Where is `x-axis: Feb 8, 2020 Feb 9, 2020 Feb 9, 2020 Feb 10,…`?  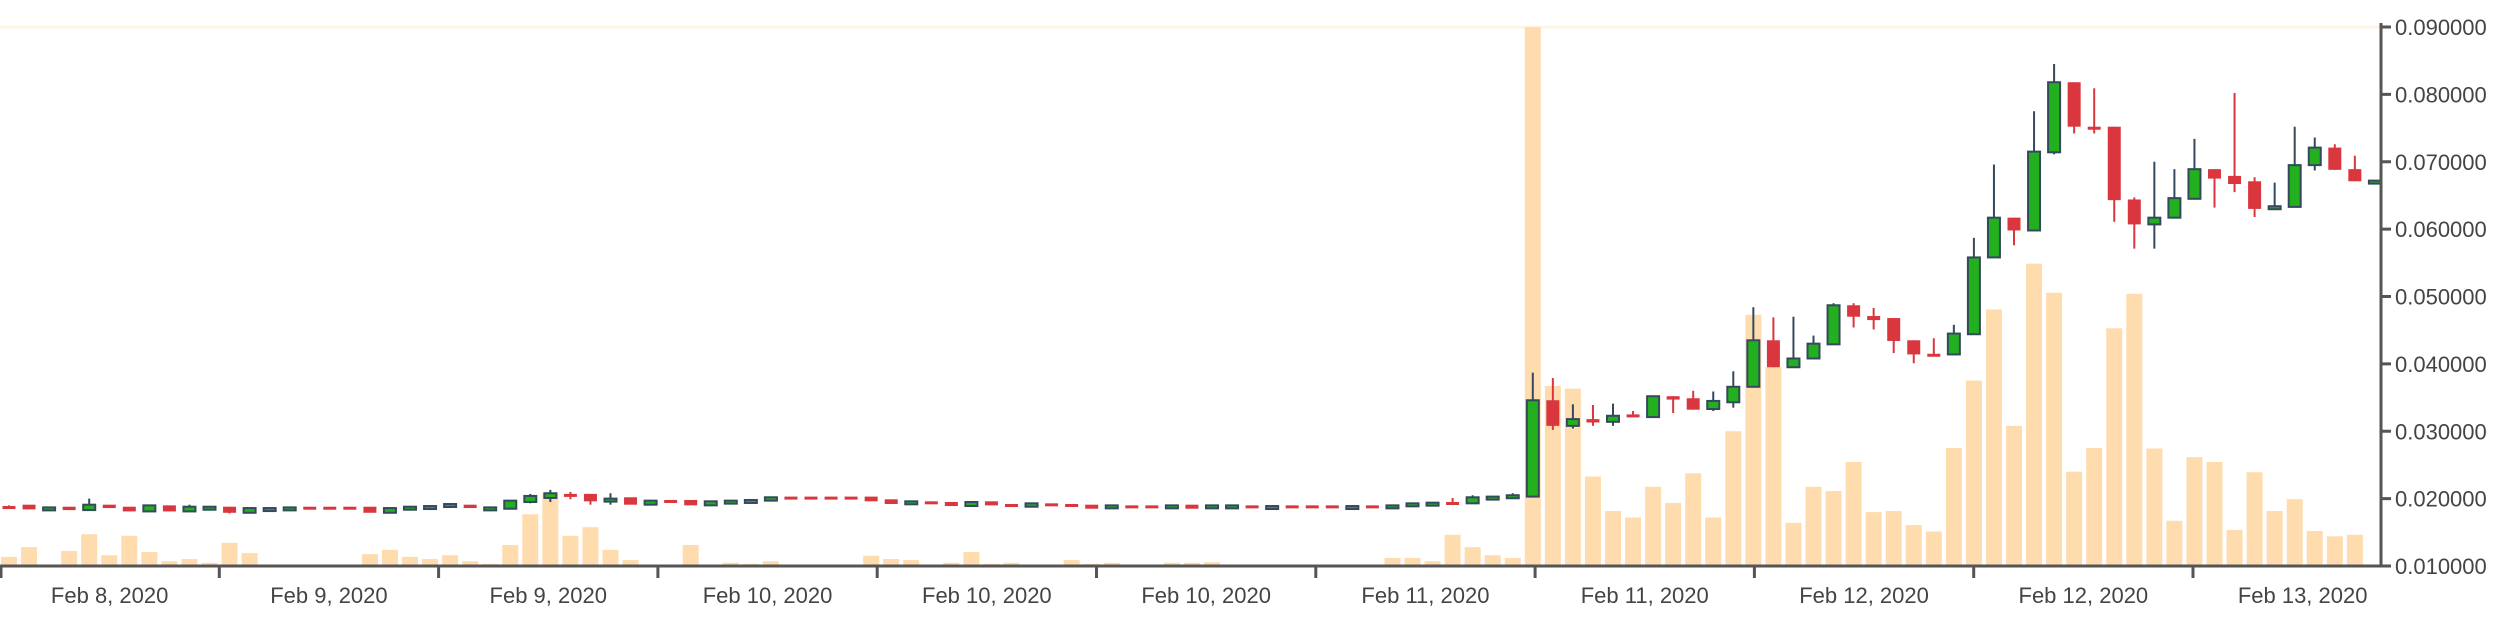 x-axis: Feb 8, 2020 Feb 9, 2020 Feb 9, 2020 Feb 10,… is located at coordinates (1190, 586).